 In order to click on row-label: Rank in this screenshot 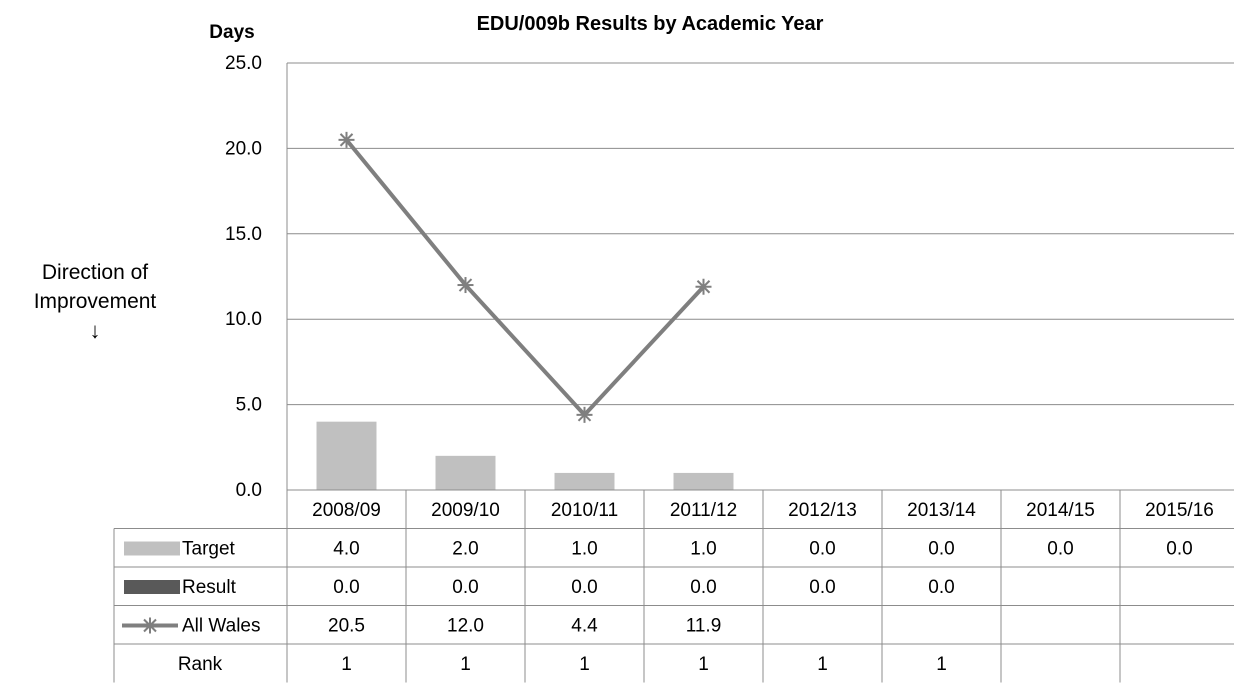, I will do `click(200, 664)`.